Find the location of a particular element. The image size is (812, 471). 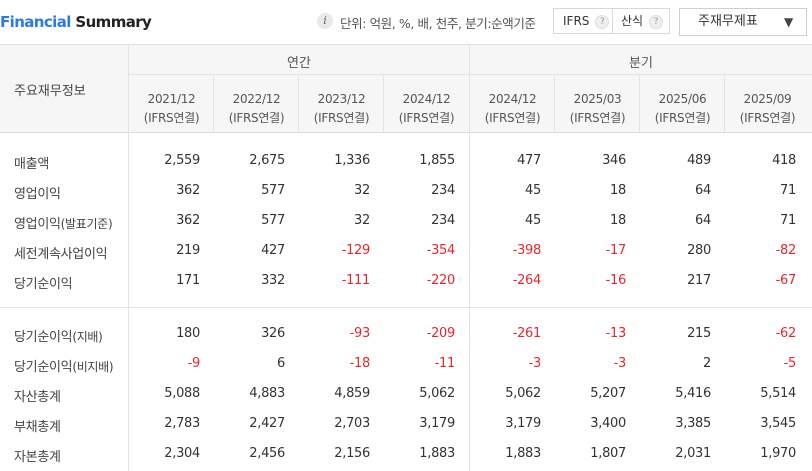

column-period: 2025/03 is located at coordinates (597, 99).